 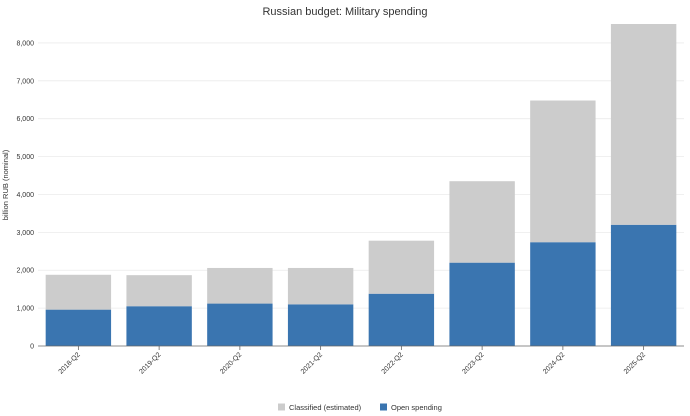 I want to click on y-tick-label: 6,000, so click(x=25, y=119).